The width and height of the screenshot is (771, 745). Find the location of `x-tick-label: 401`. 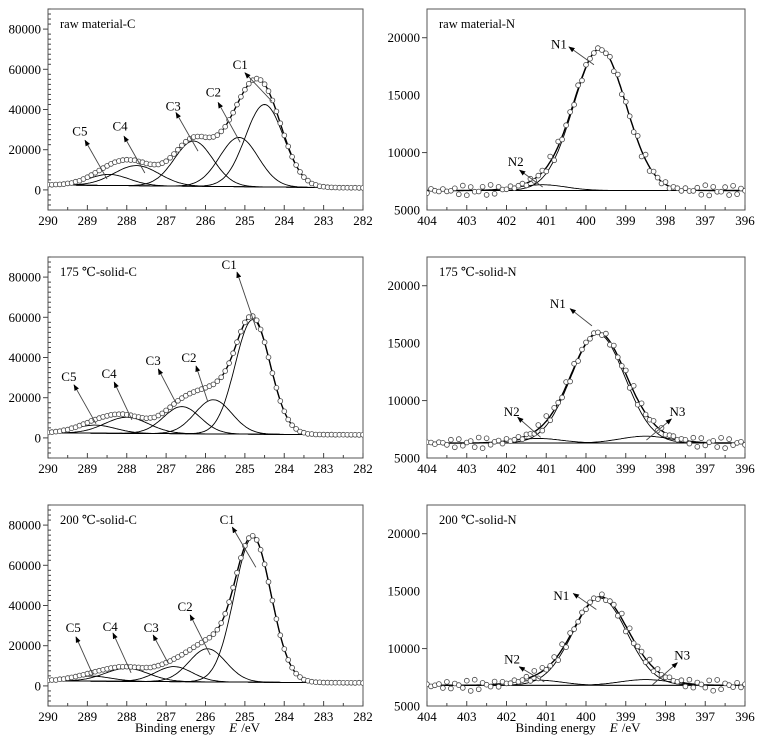

x-tick-label: 401 is located at coordinates (547, 468).